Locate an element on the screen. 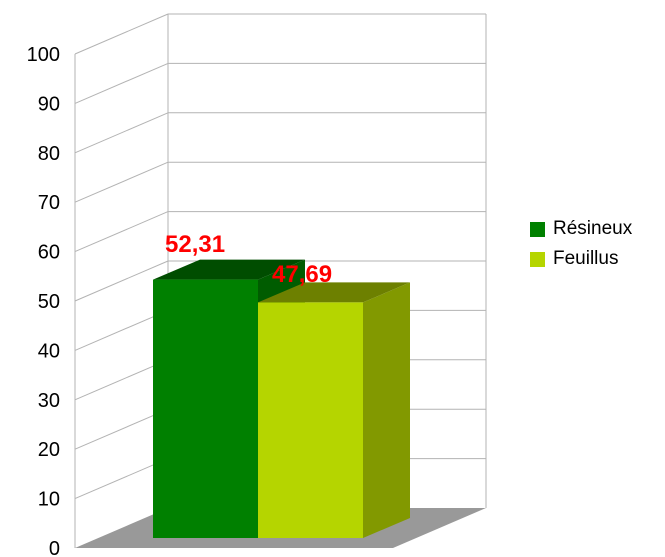 The height and width of the screenshot is (557, 665). data-label-resineux: 52,31 is located at coordinates (195, 244).